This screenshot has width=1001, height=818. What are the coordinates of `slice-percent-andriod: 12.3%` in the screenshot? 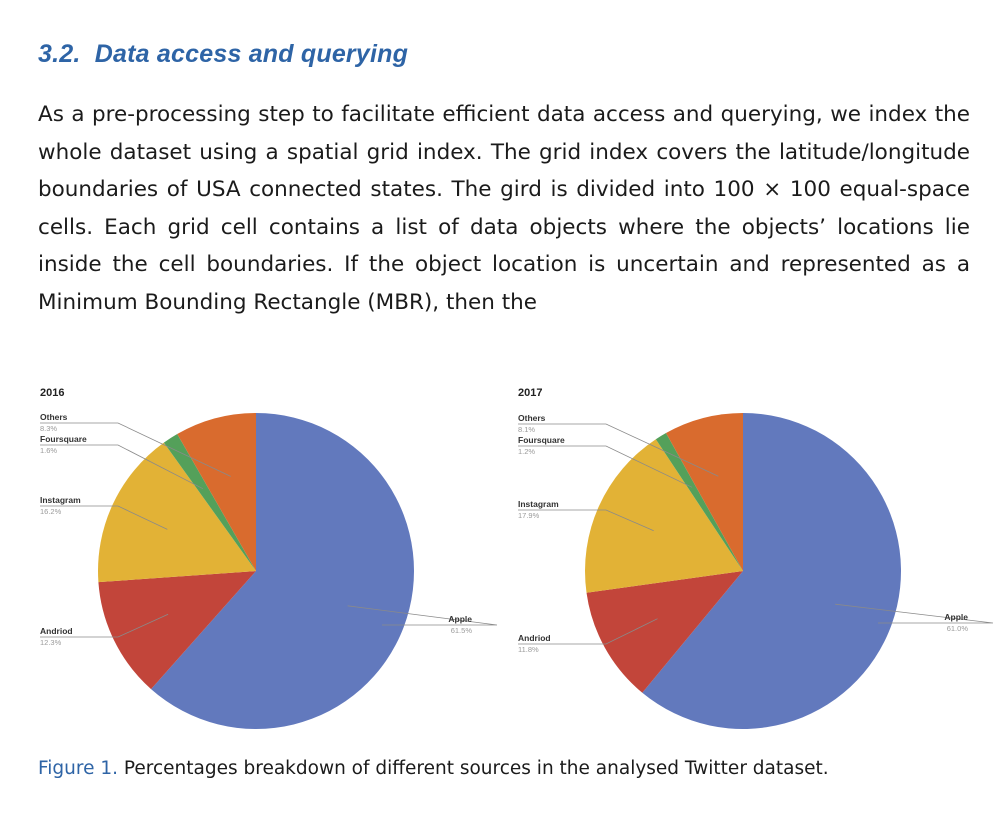 It's located at (51, 642).